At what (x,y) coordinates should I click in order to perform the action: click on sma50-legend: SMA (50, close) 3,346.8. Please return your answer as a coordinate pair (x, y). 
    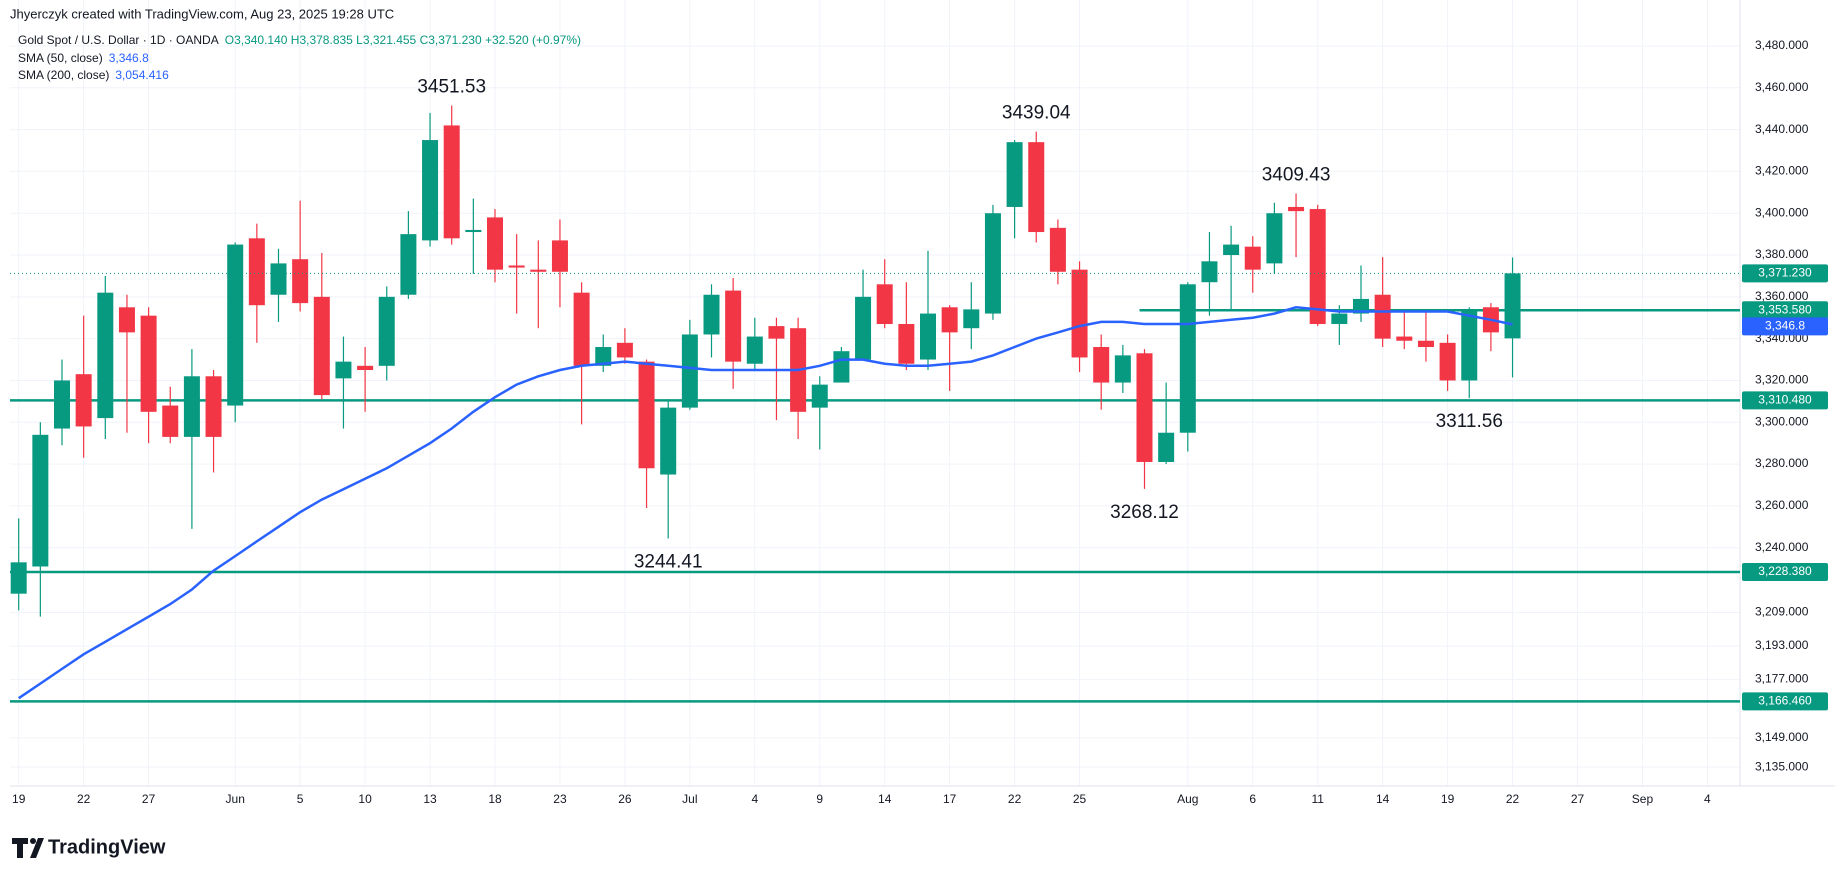
    Looking at the image, I should click on (83, 58).